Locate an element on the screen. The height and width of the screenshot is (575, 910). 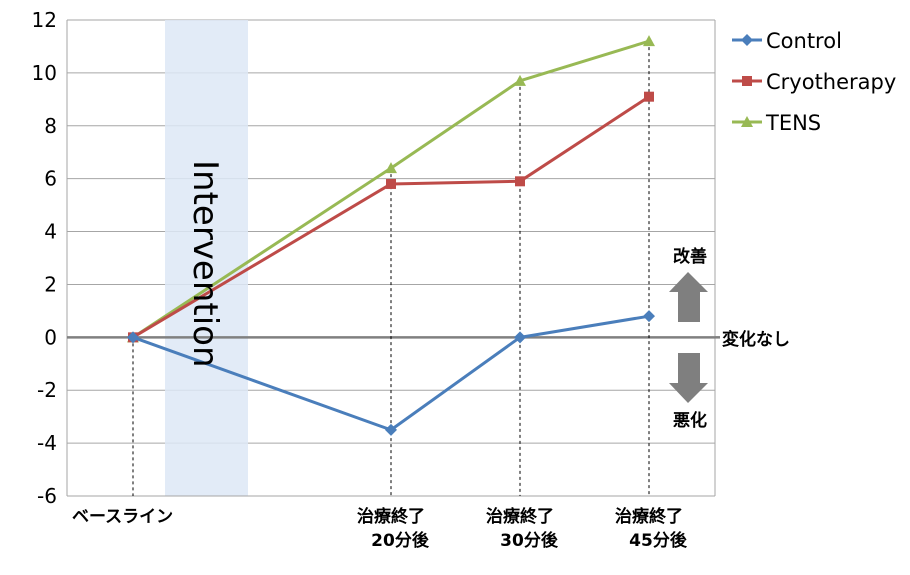
direction-arrows is located at coordinates (688, 337).